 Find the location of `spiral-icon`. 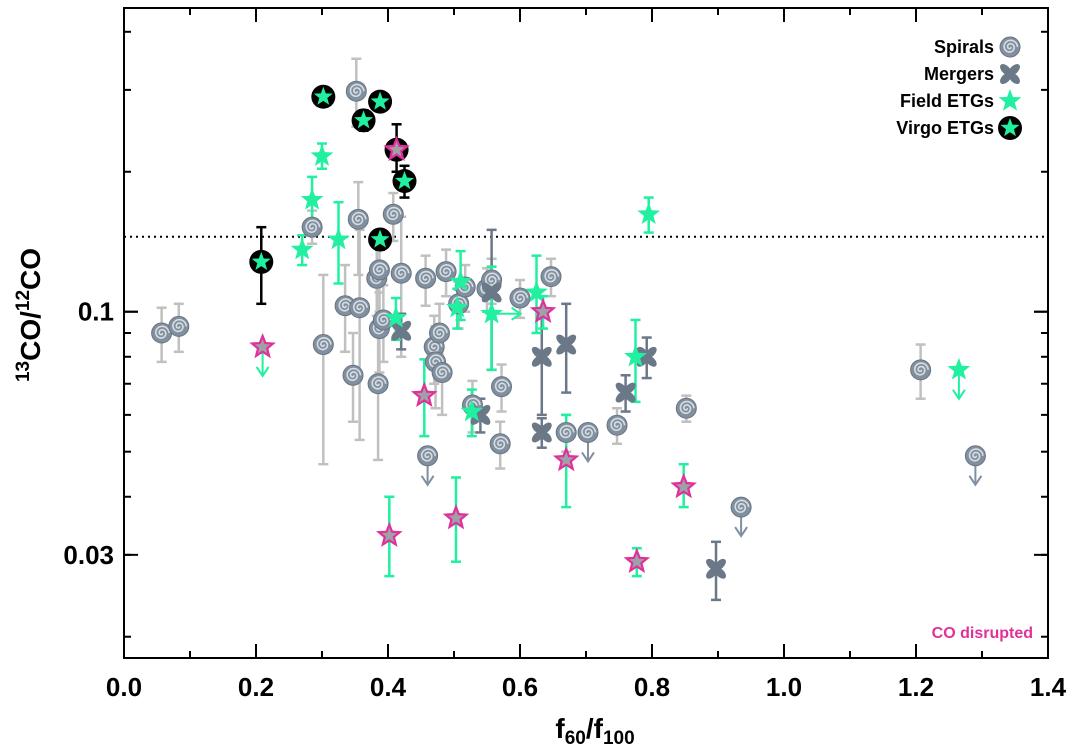

spiral-icon is located at coordinates (1010, 47).